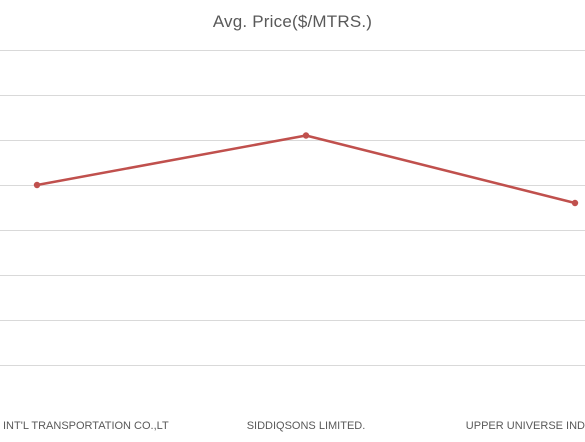 This screenshot has height=442, width=585. What do you see at coordinates (306, 426) in the screenshot?
I see `x-tick-label: SIDDIQSONS LIMITED.` at bounding box center [306, 426].